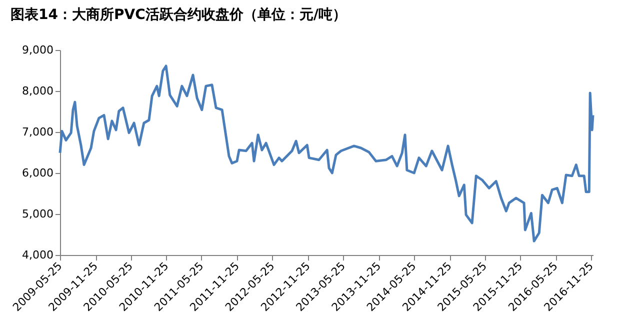 This screenshot has width=633, height=333. Describe the element at coordinates (38, 132) in the screenshot. I see `y-tick-label: 7,000` at that location.